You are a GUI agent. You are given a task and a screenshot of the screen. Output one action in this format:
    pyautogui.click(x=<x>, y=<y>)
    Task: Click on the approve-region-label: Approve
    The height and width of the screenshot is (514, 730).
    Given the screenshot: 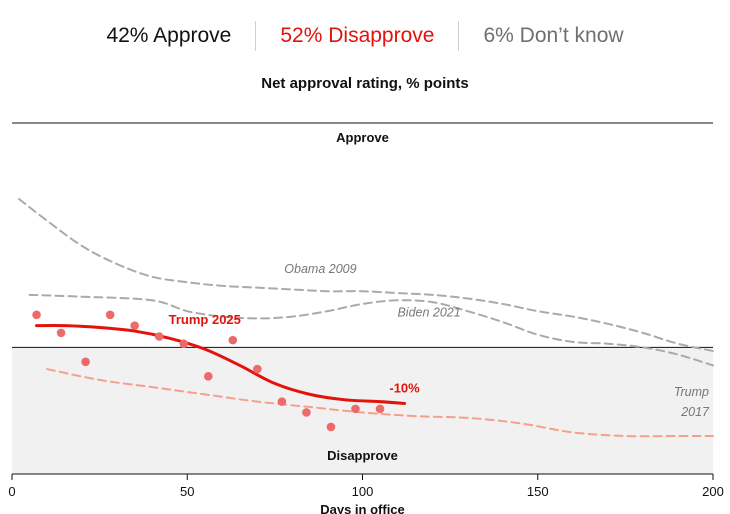 What is the action you would take?
    pyautogui.click(x=362, y=137)
    